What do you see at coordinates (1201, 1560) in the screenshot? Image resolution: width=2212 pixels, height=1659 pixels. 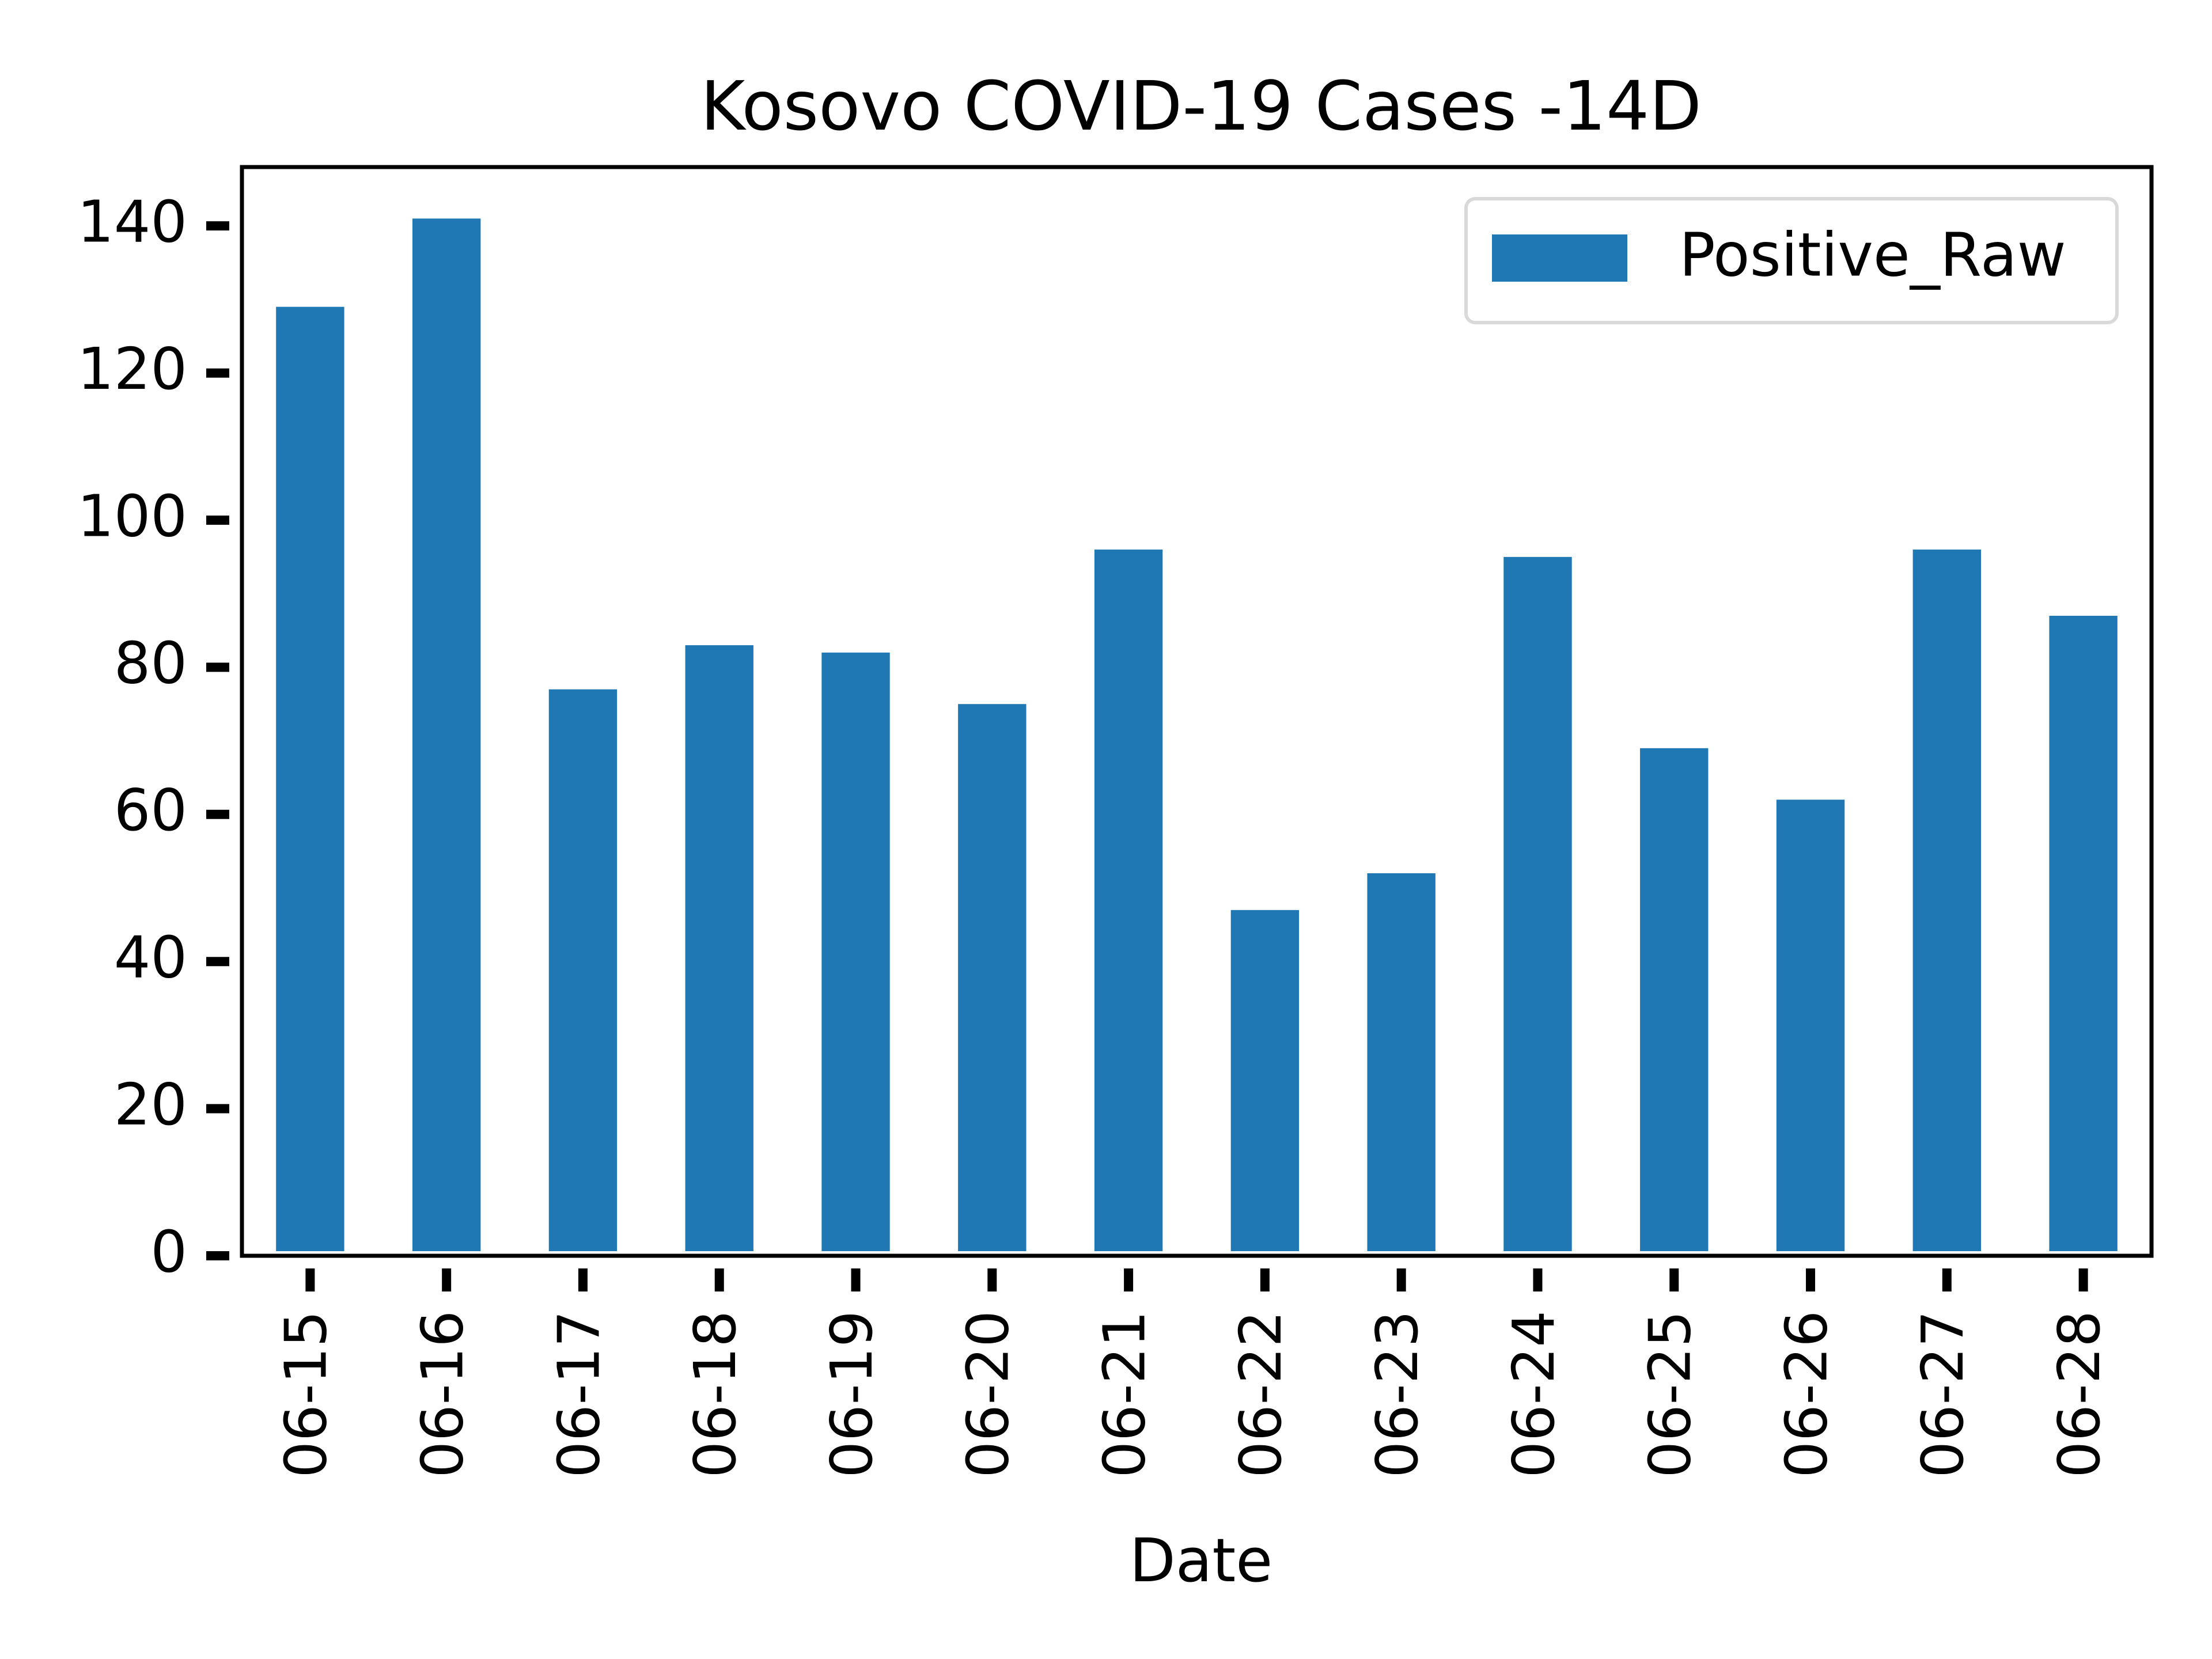 I see `x-axis-label: Date` at bounding box center [1201, 1560].